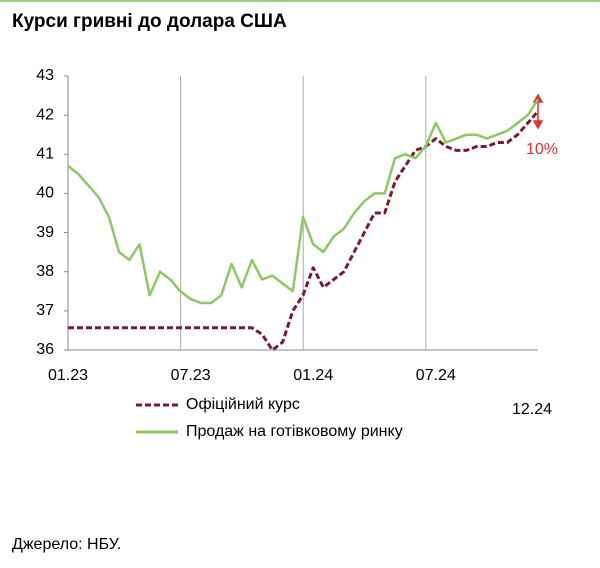 This screenshot has width=600, height=568. Describe the element at coordinates (45, 154) in the screenshot. I see `y-tick-label: 41` at that location.